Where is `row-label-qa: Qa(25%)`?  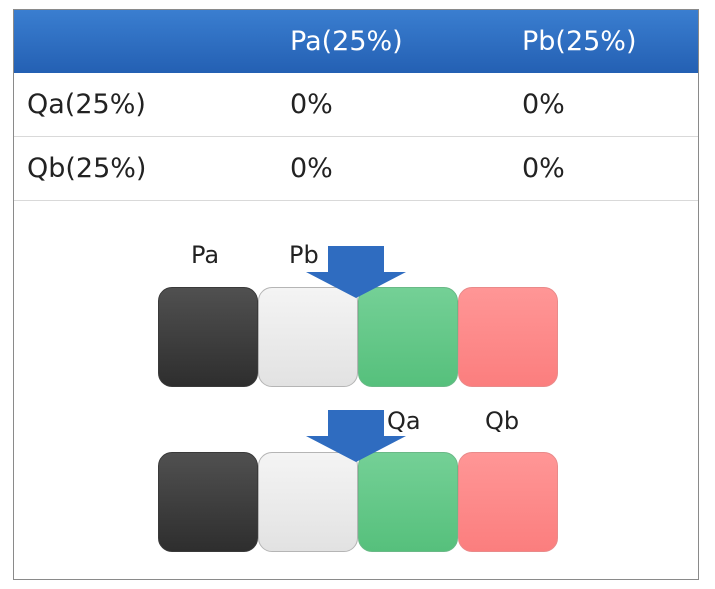
row-label-qa: Qa(25%) is located at coordinates (86, 104).